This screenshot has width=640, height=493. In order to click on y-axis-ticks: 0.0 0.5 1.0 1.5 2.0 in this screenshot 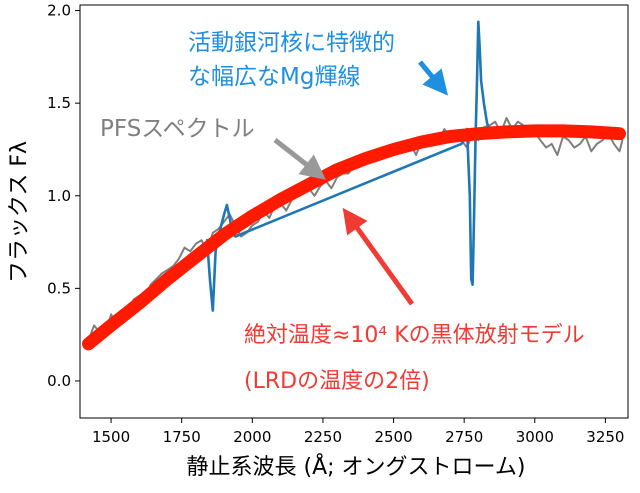, I will do `click(63, 196)`.